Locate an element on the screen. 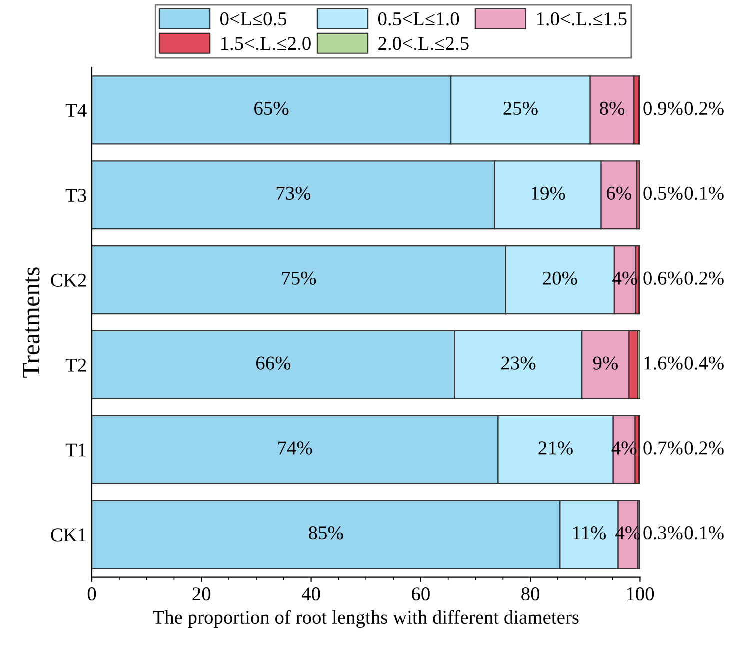 The image size is (751, 645). data-label: 0.9% is located at coordinates (663, 109).